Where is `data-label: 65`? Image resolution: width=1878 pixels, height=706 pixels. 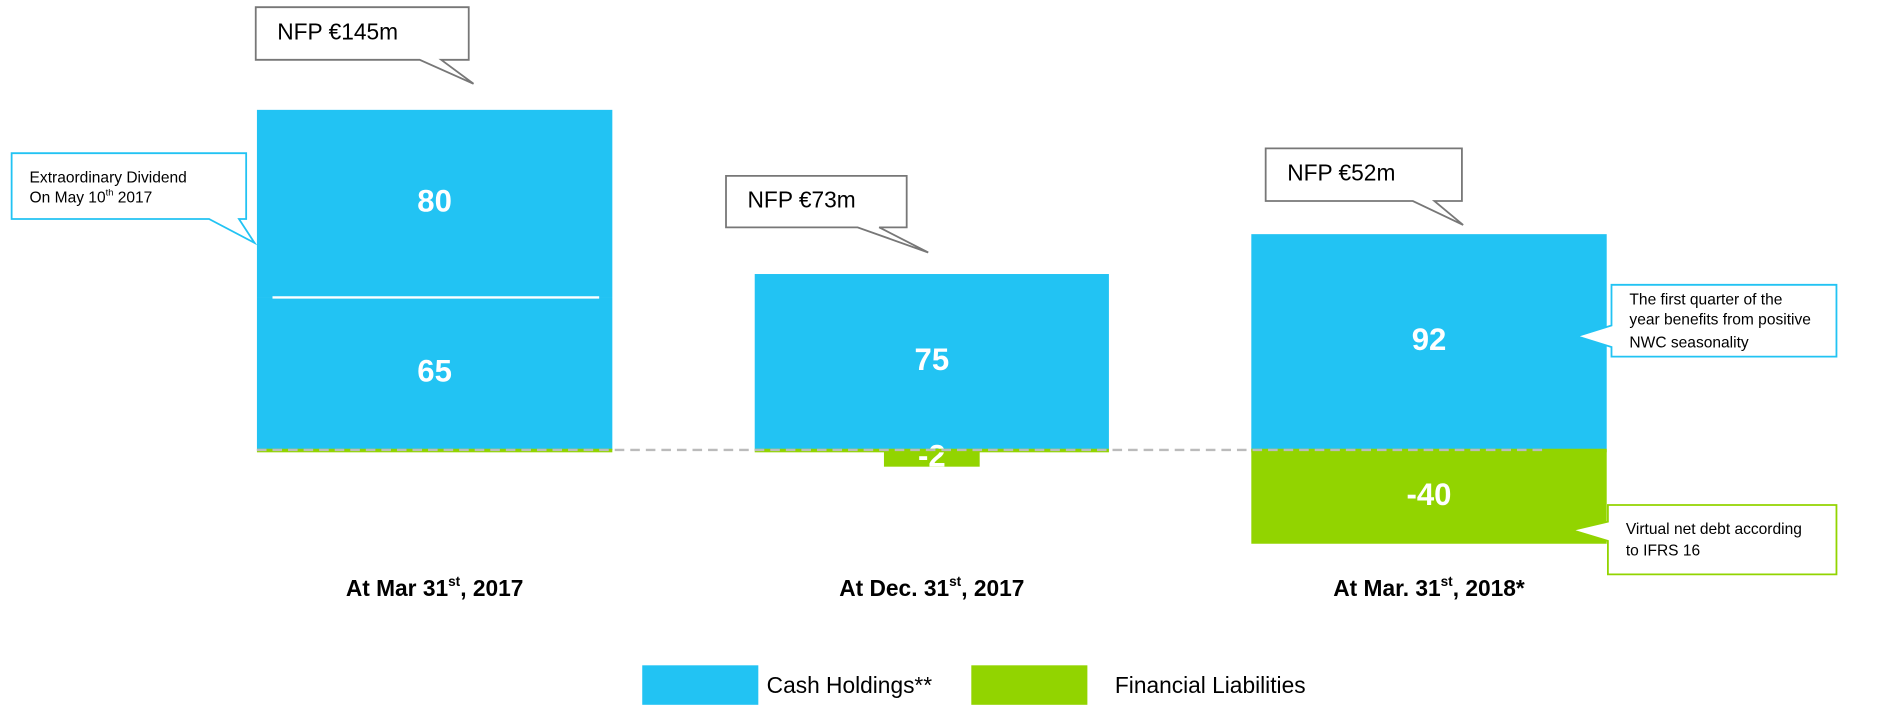
data-label: 65 is located at coordinates (434, 371).